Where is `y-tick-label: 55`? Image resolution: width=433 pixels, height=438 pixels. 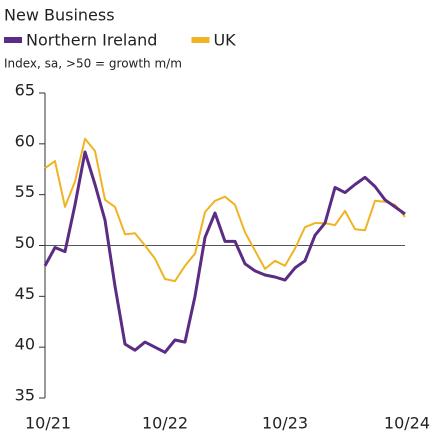 y-tick-label: 55 is located at coordinates (25, 191).